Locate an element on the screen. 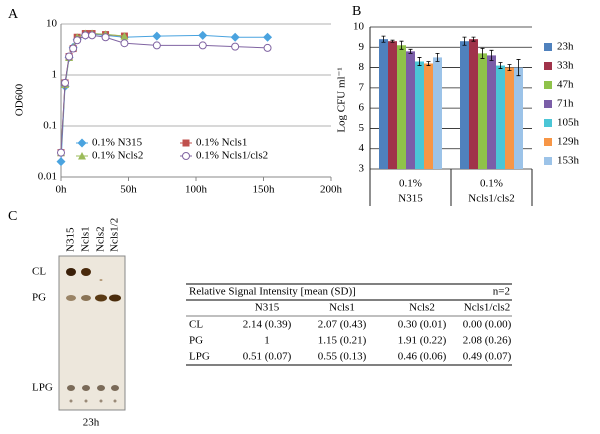 This screenshot has width=600, height=434. table-title: Relative Signal Intensity [mean (SD)] is located at coordinates (272, 292).